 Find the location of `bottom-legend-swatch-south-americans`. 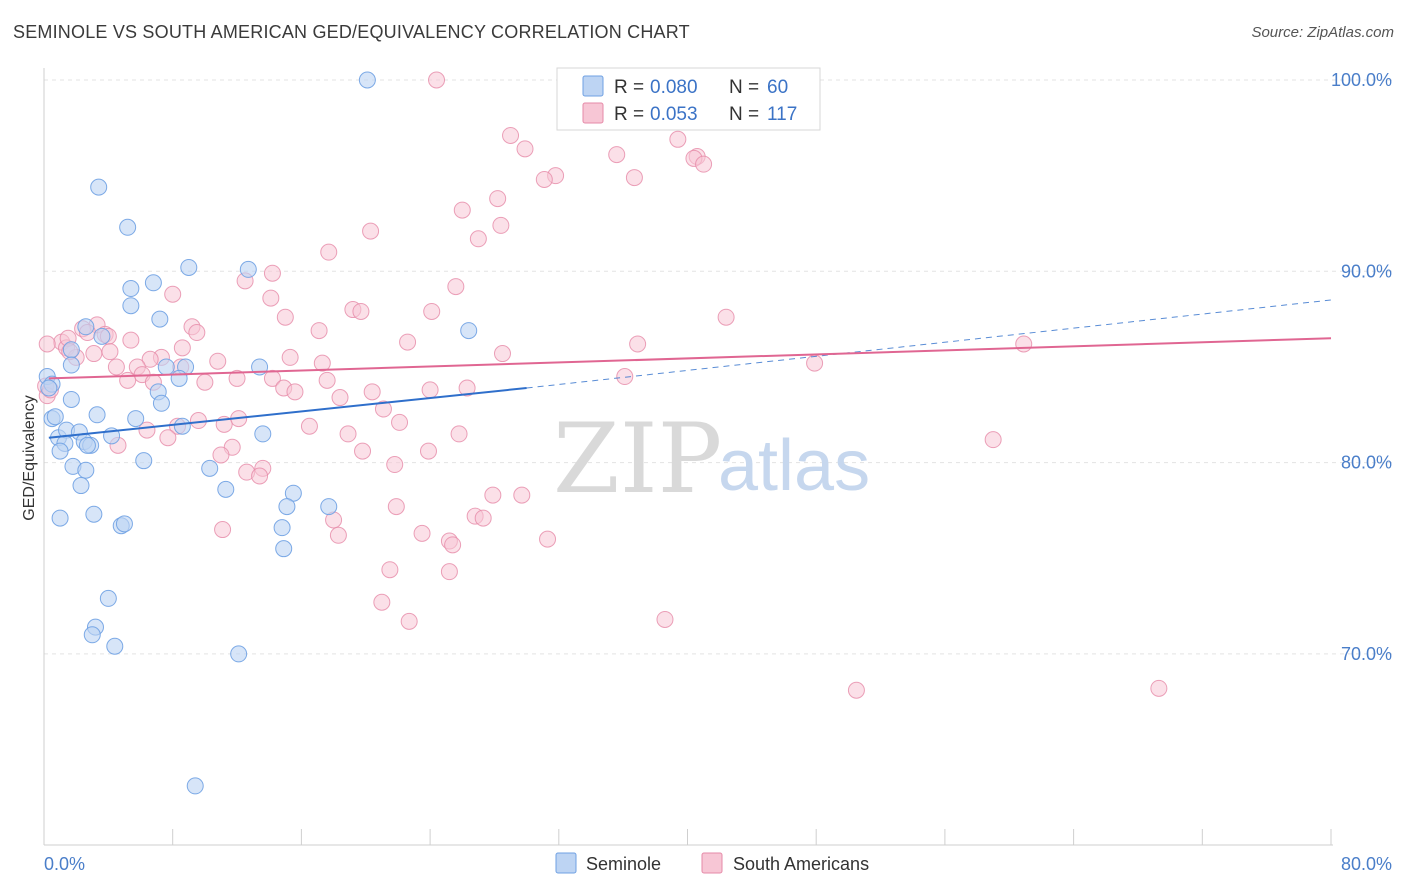

bottom-legend-swatch-south-americans is located at coordinates (712, 863).